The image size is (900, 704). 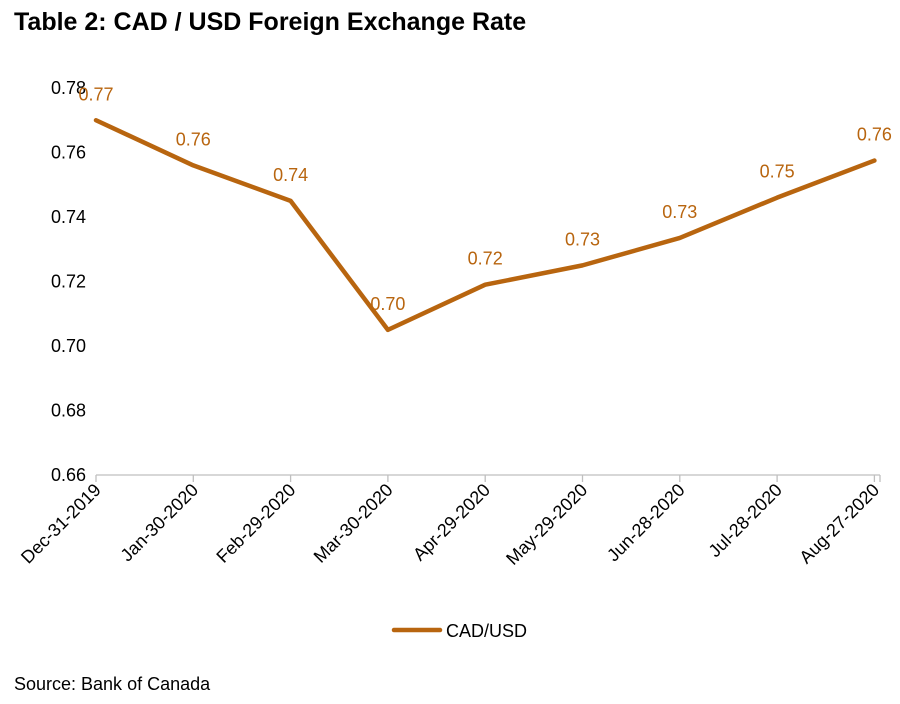 What do you see at coordinates (646, 523) in the screenshot?
I see `x-tick-label: Jun-28-2020` at bounding box center [646, 523].